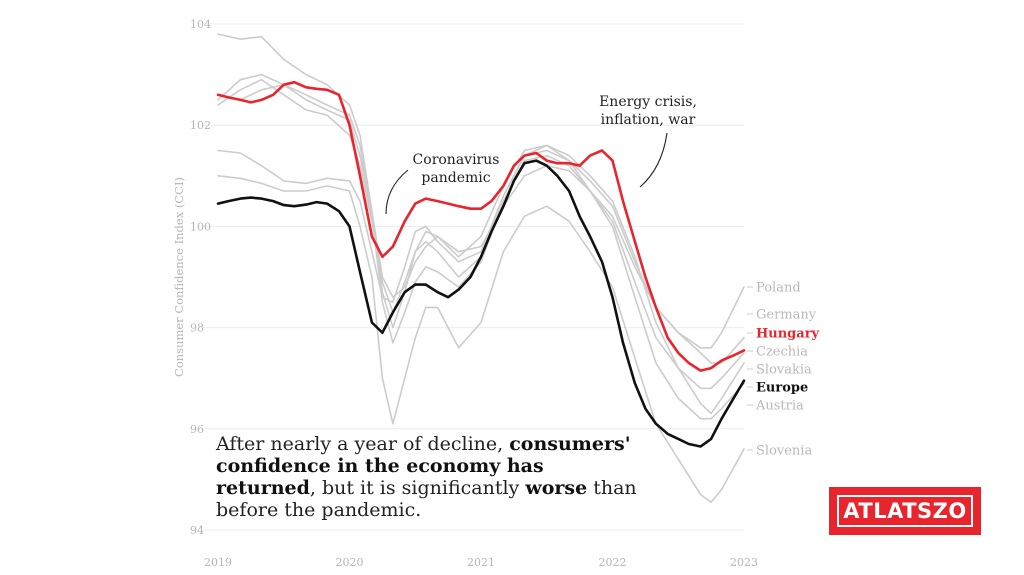  I want to click on annotation-coronavirus: Coronavirus pandemic, so click(456, 169).